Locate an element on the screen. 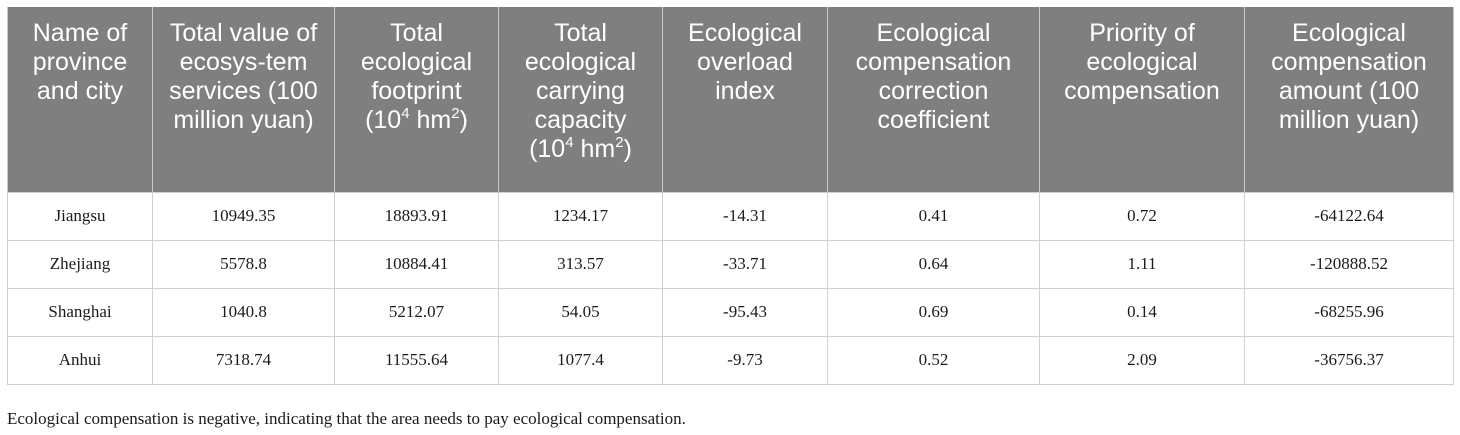  cell-province: Jiangsu is located at coordinates (80, 216).